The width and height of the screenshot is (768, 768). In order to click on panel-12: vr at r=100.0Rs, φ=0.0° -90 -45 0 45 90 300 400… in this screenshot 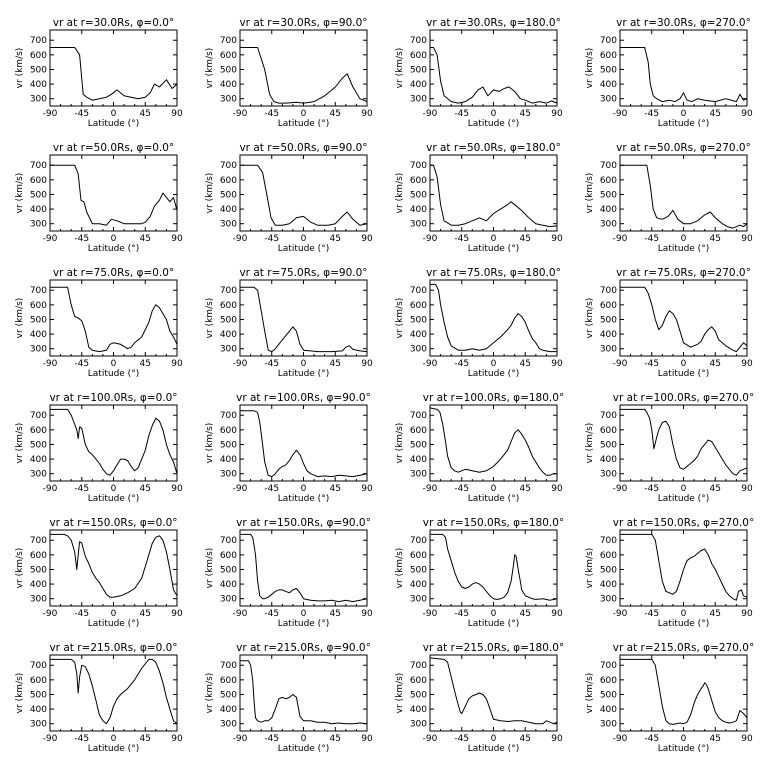, I will do `click(99, 448)`.